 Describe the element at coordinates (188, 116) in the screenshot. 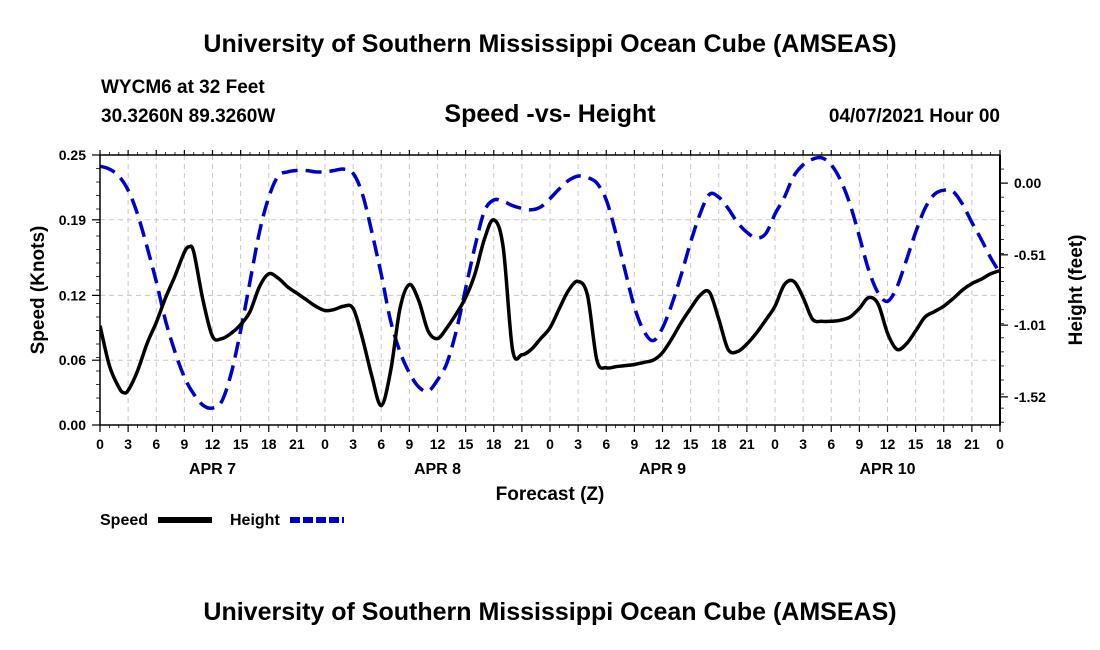

I see `station-coordinates: 30.3260N 89.3260W` at that location.